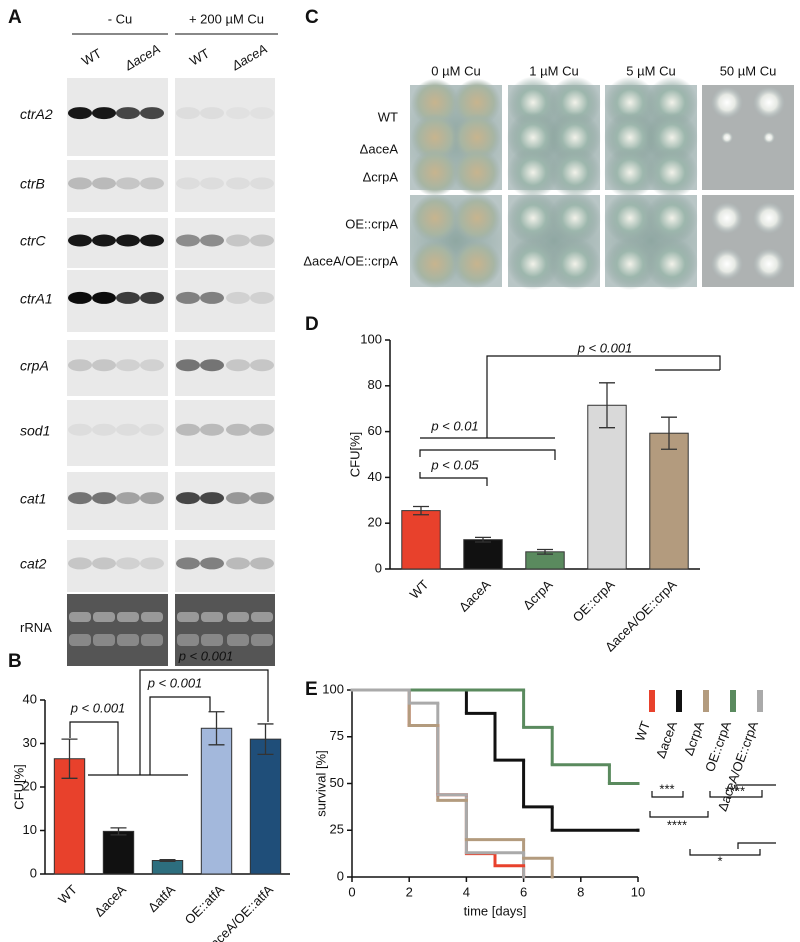 This screenshot has height=942, width=800. I want to click on lane-label: WT, so click(199, 57).